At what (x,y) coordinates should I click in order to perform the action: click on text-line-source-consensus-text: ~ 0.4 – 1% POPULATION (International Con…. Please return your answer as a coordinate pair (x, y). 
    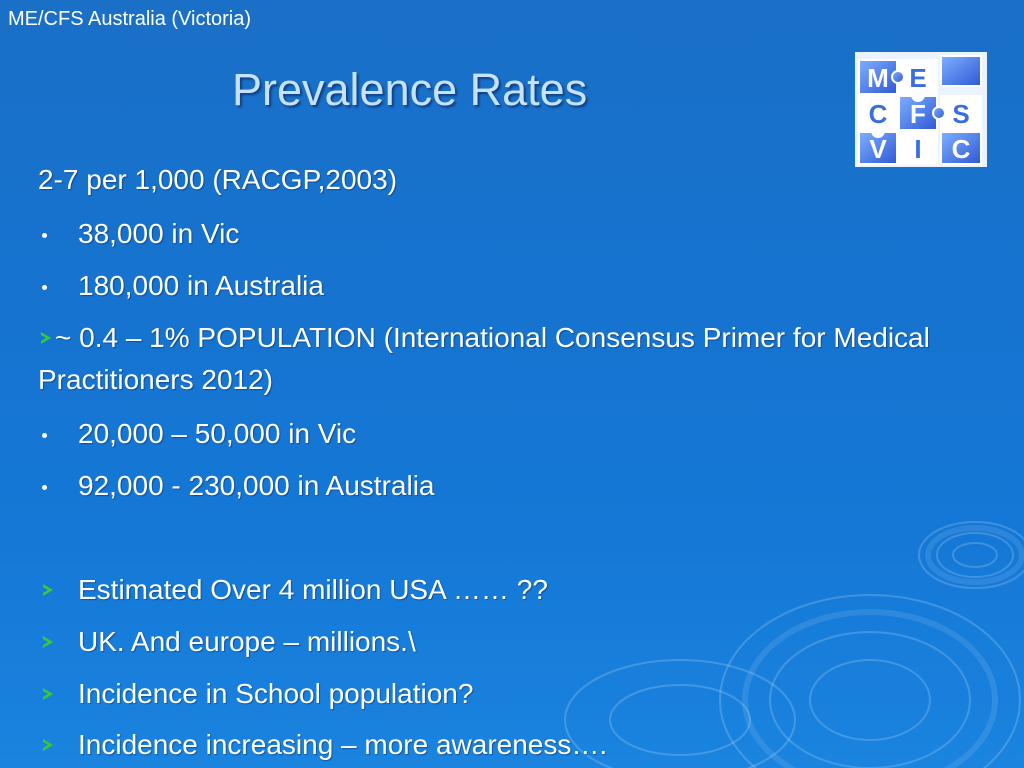
    Looking at the image, I should click on (484, 358).